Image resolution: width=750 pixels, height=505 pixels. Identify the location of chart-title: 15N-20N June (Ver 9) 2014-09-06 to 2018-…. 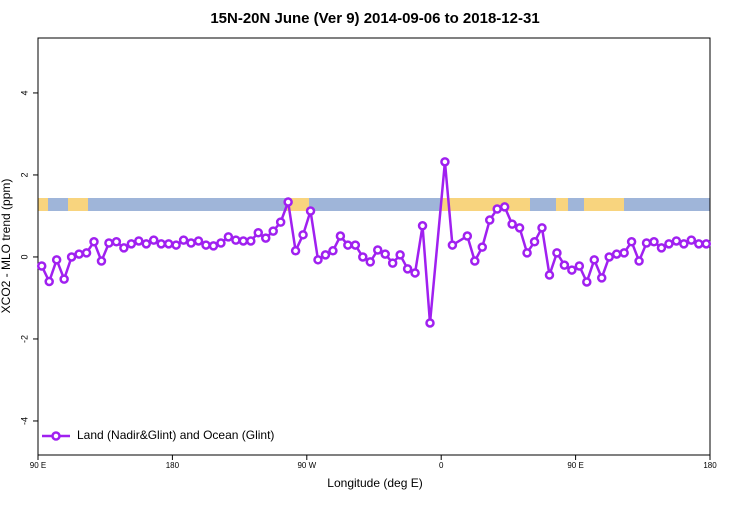
(374, 18).